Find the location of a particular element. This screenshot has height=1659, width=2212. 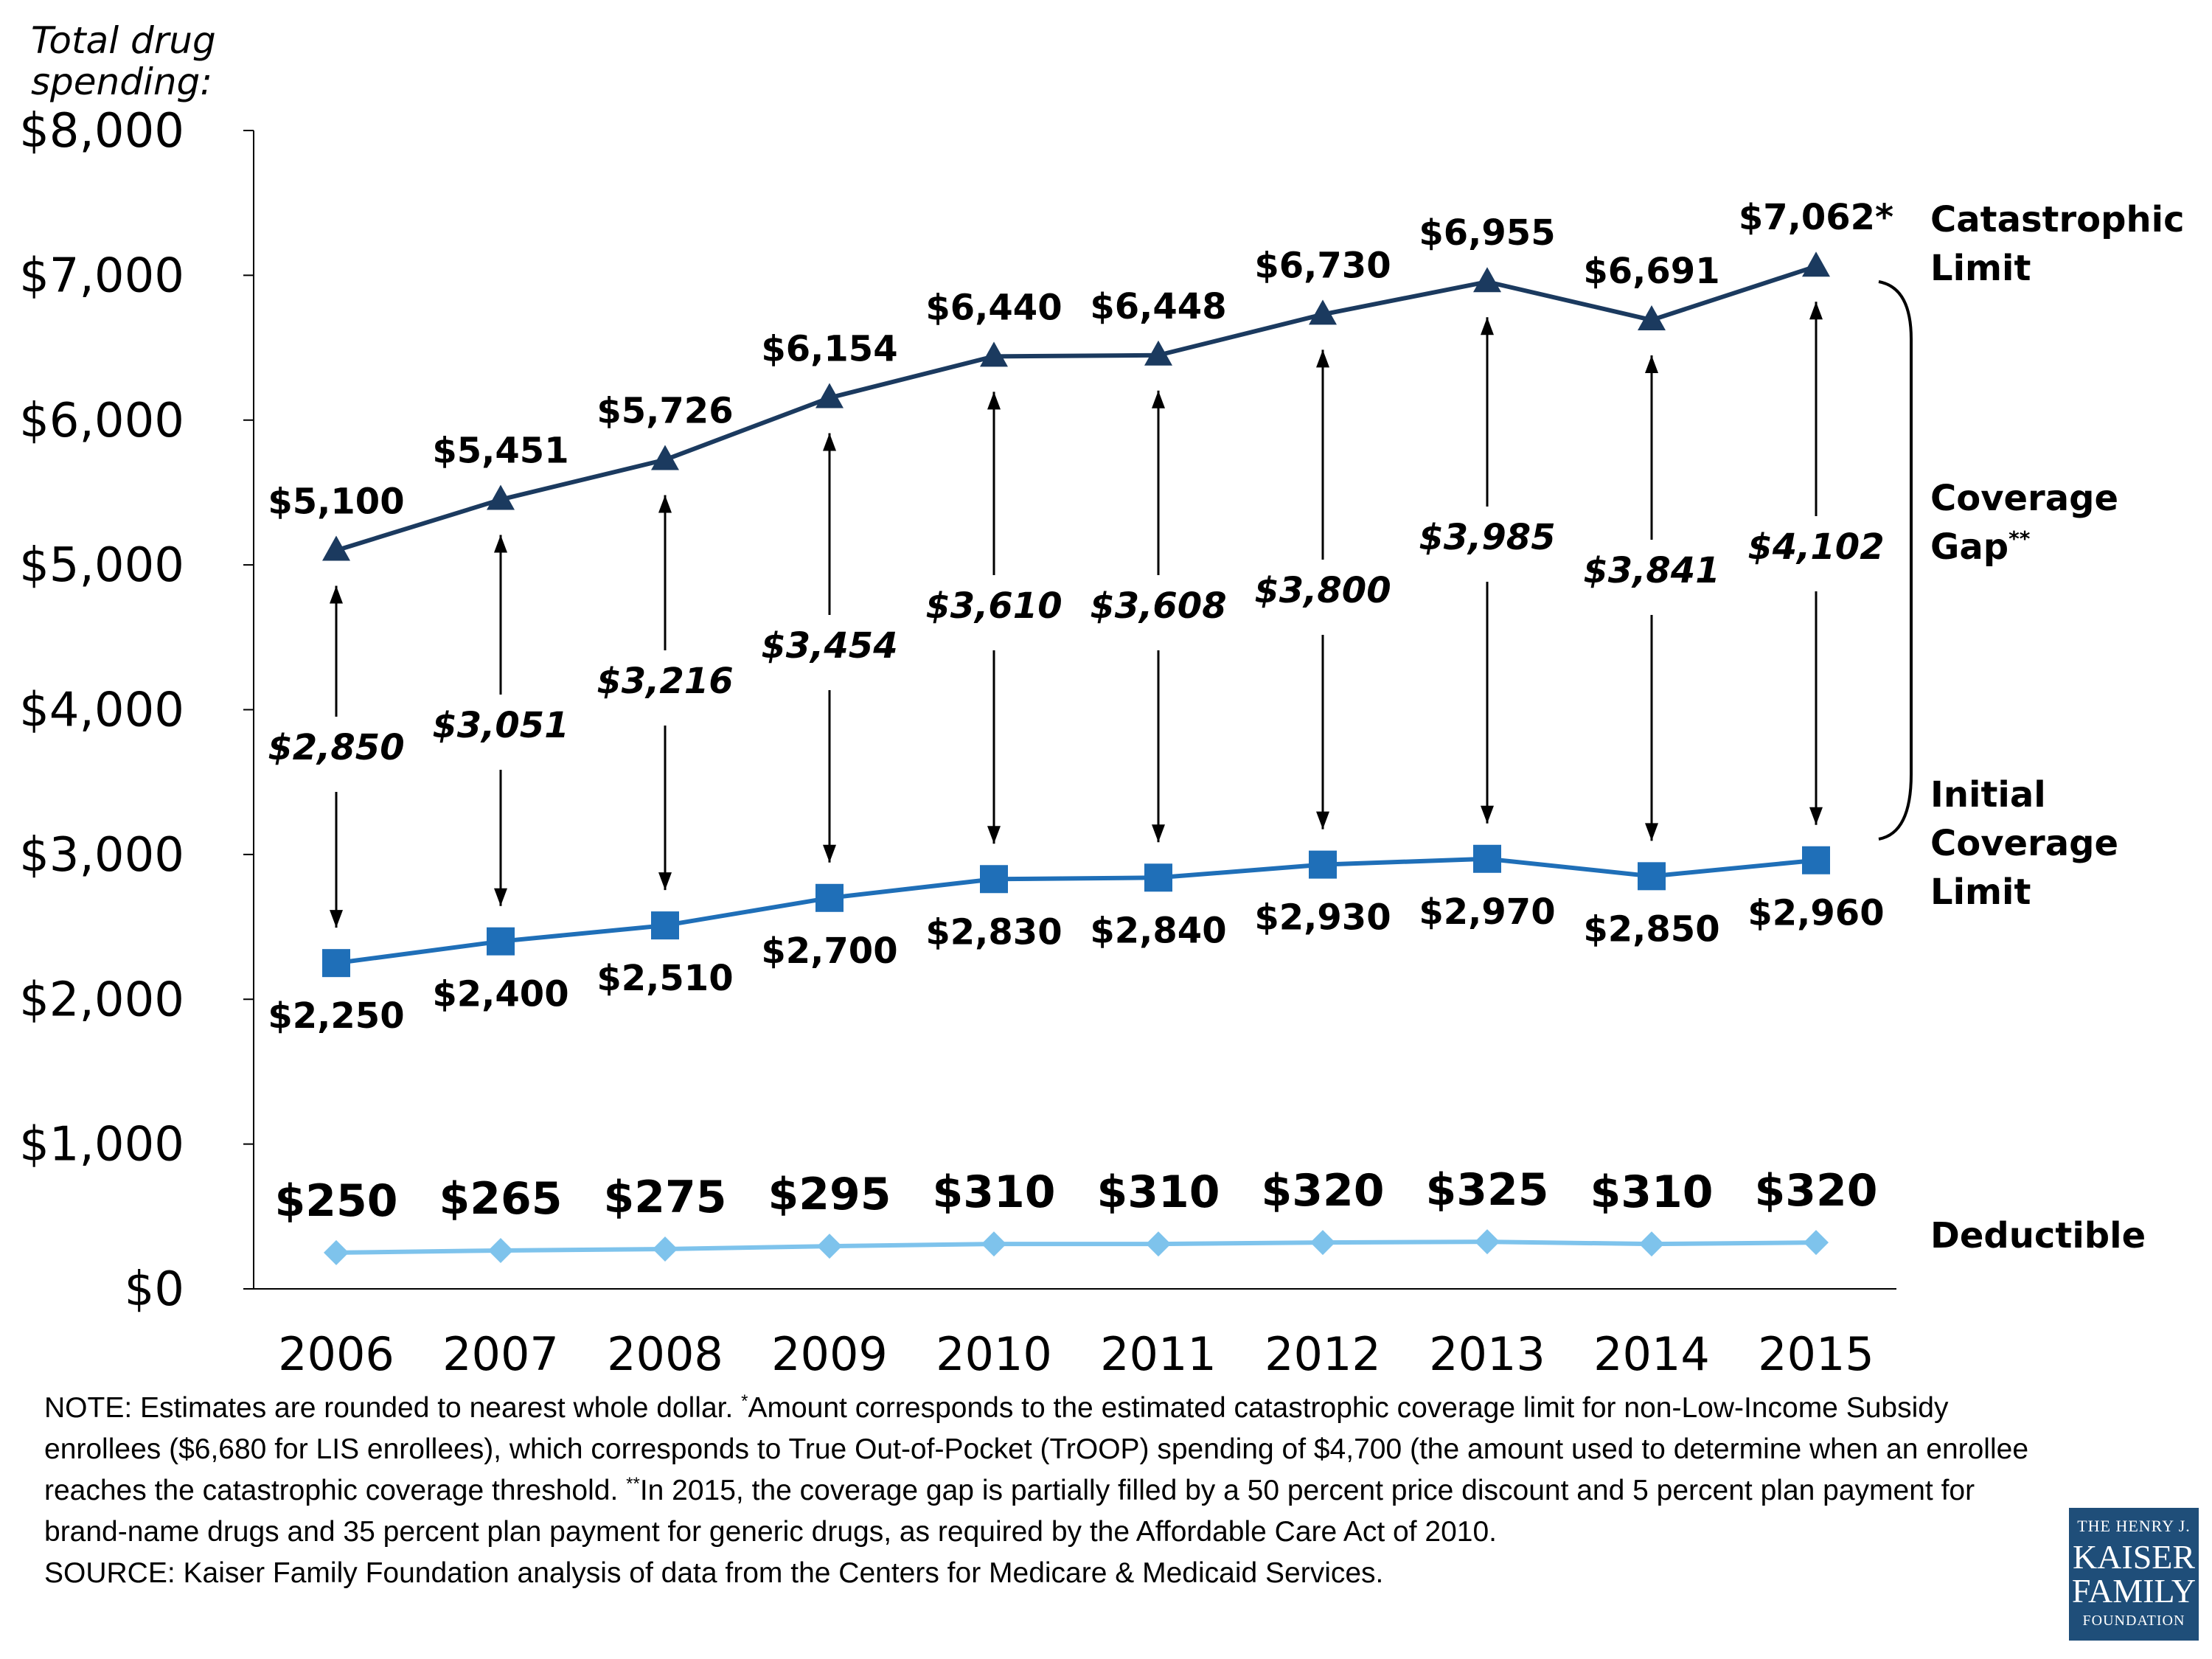

catastrophic-label: $5,726 is located at coordinates (665, 411).